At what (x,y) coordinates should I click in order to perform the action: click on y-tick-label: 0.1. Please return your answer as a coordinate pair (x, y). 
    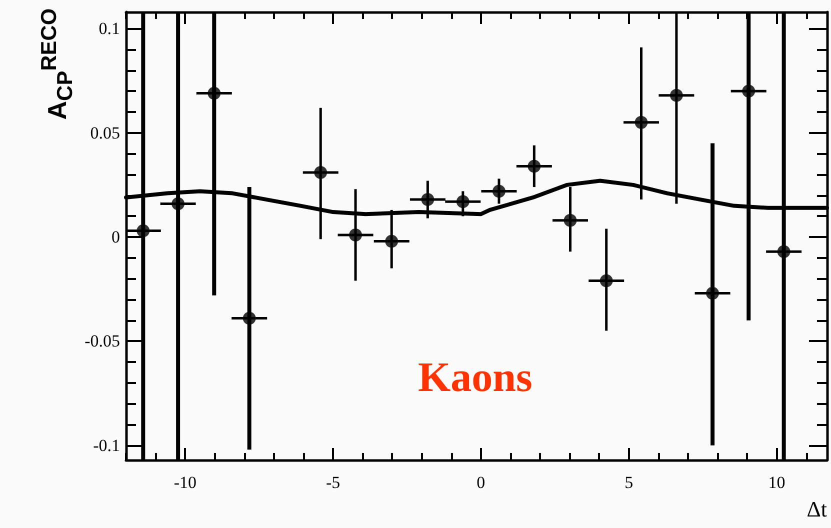
    Looking at the image, I should click on (109, 28).